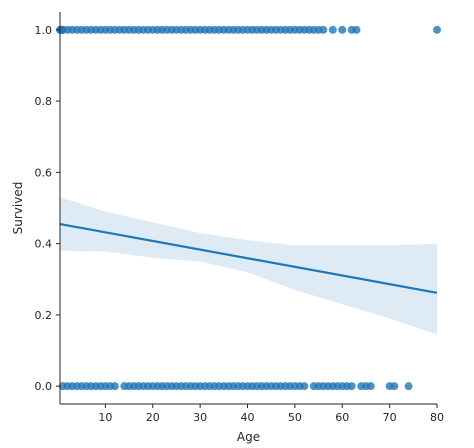 This screenshot has width=474, height=448. I want to click on x-tick-label: 40, so click(248, 417).